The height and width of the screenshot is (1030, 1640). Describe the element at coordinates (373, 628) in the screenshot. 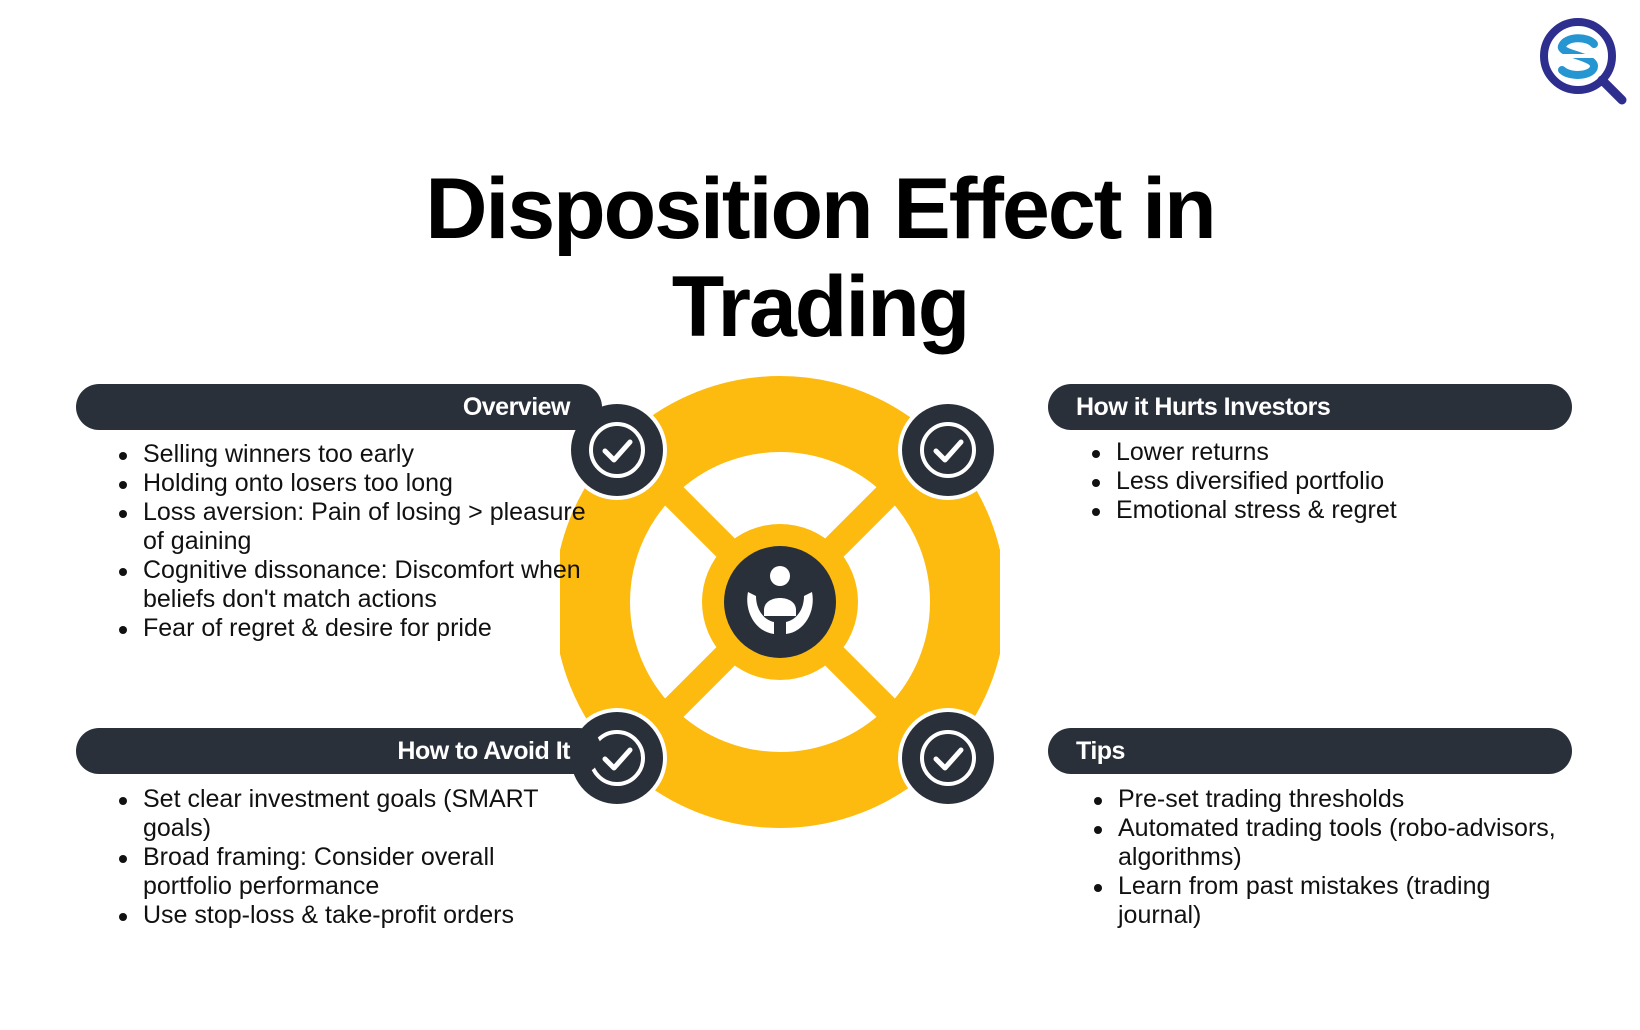

I see `list-item: Fear of regret & desire for pride` at that location.